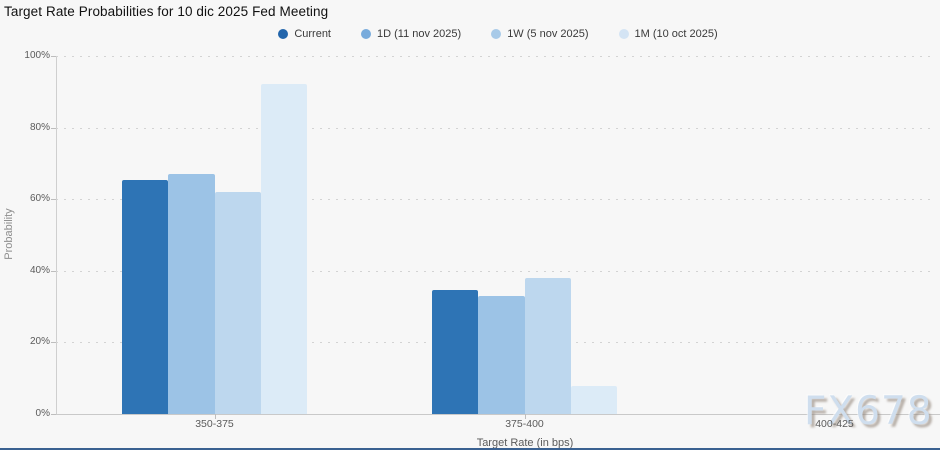 The image size is (940, 450). I want to click on legend-item-1m: 1M (10 oct 2025), so click(668, 34).